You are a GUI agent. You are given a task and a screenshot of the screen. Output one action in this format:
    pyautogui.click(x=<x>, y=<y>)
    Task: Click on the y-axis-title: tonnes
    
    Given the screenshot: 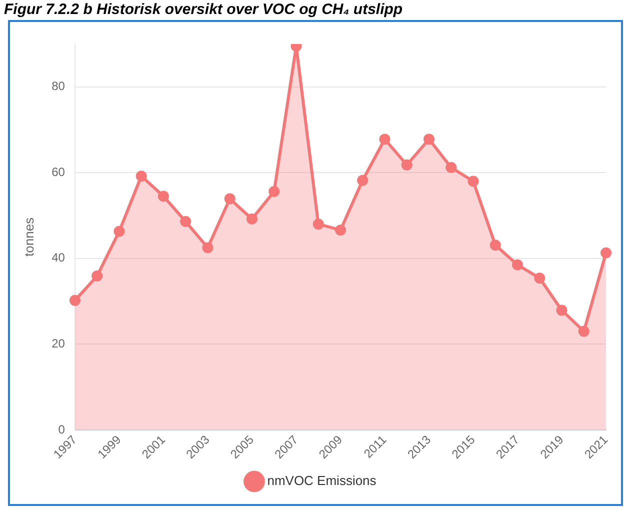 What is the action you would take?
    pyautogui.click(x=28, y=236)
    